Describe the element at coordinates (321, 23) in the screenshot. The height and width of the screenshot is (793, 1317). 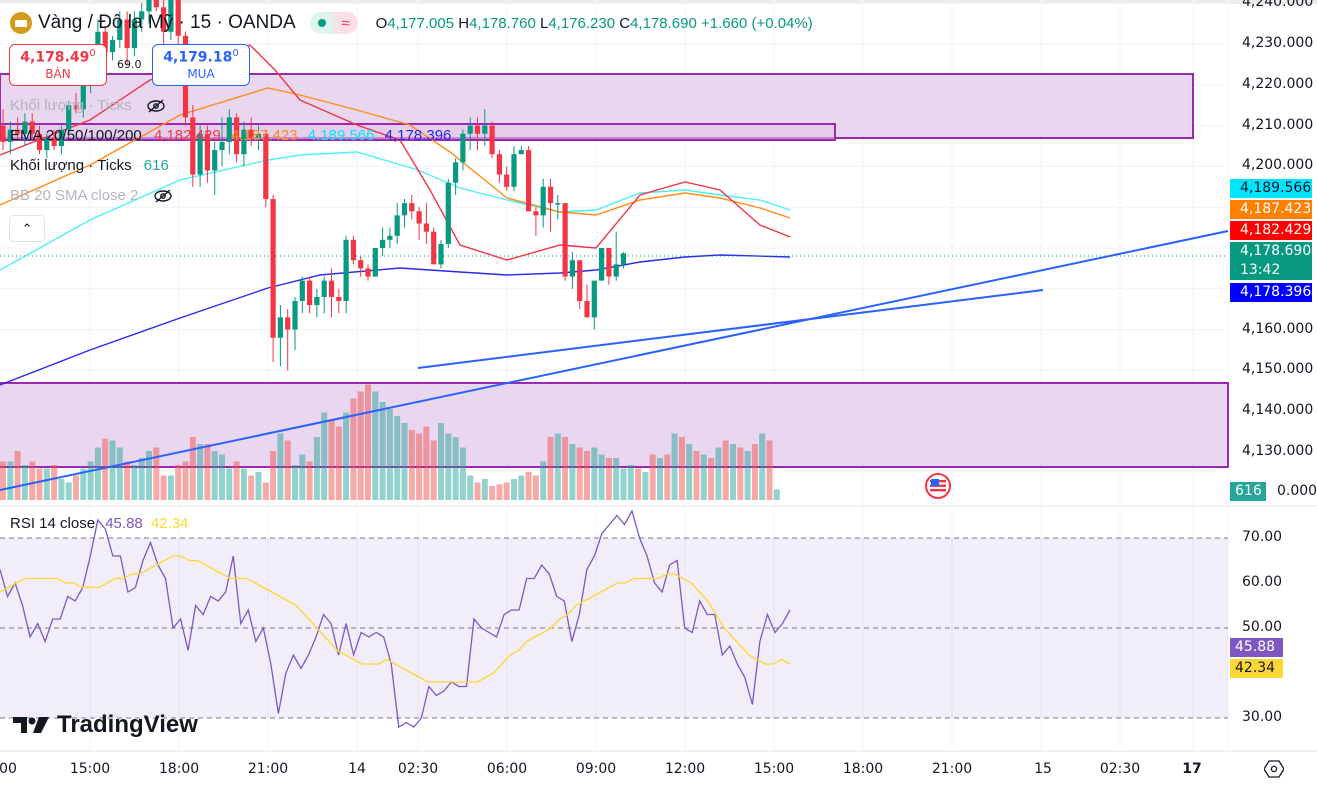
I see `green-dot-icon` at that location.